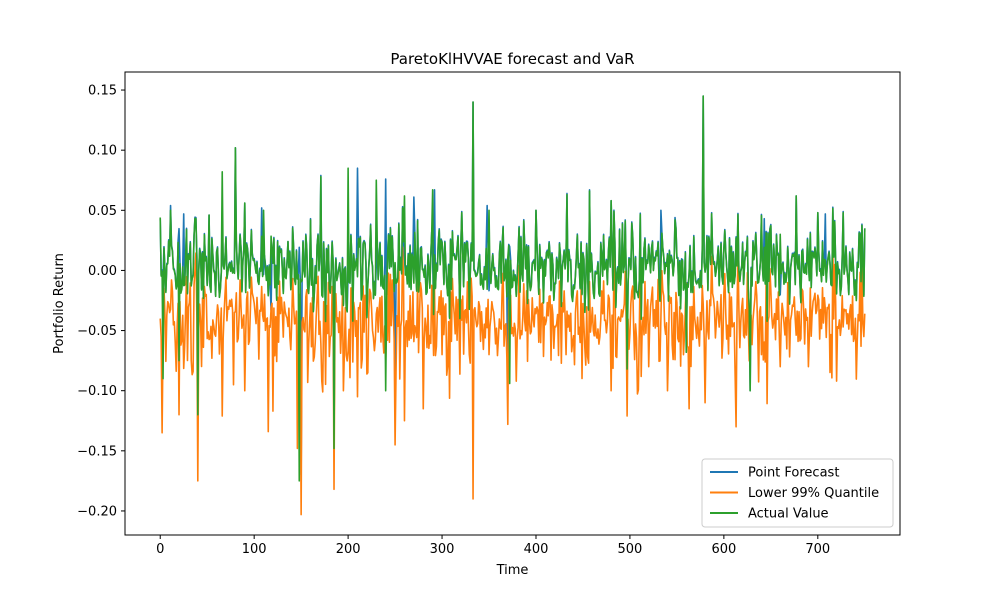 The height and width of the screenshot is (600, 1000). Describe the element at coordinates (97, 451) in the screenshot. I see `y-tick-label: −0.15` at that location.